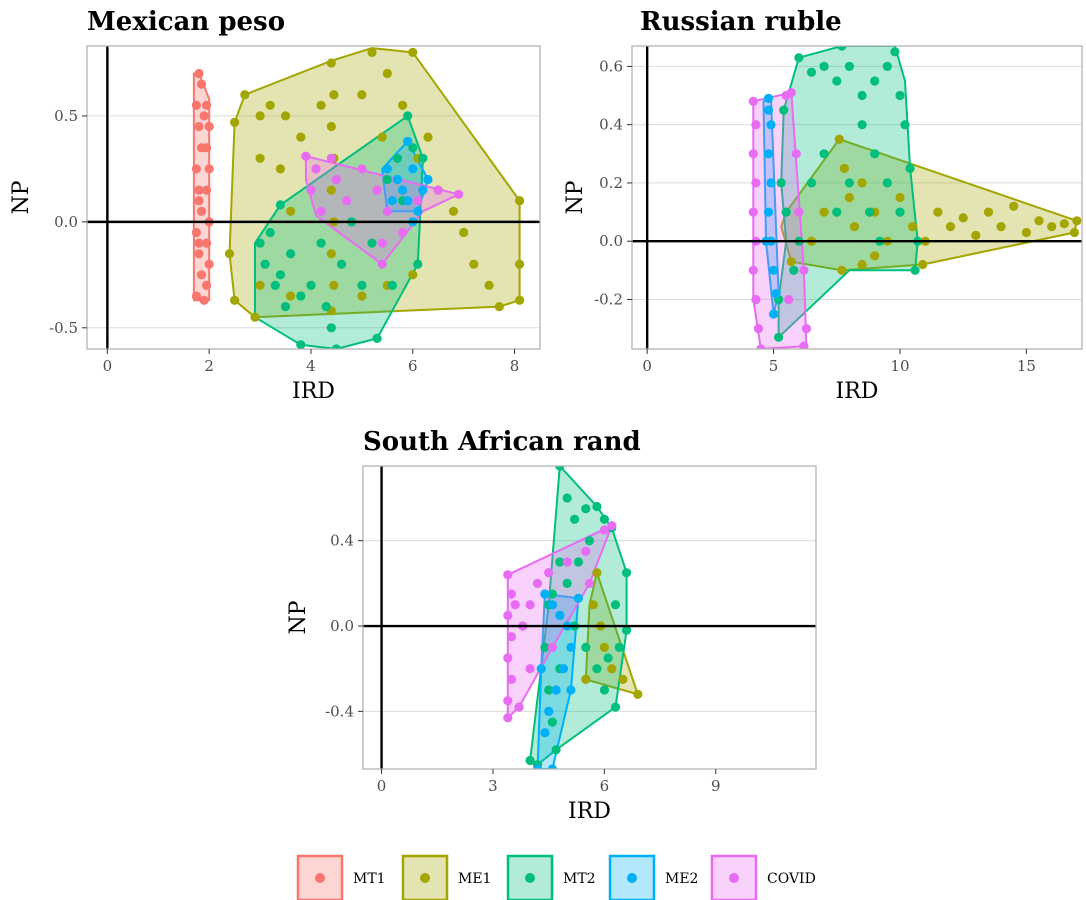 This screenshot has height=900, width=1086. I want to click on x-tick-label: 4, so click(311, 366).